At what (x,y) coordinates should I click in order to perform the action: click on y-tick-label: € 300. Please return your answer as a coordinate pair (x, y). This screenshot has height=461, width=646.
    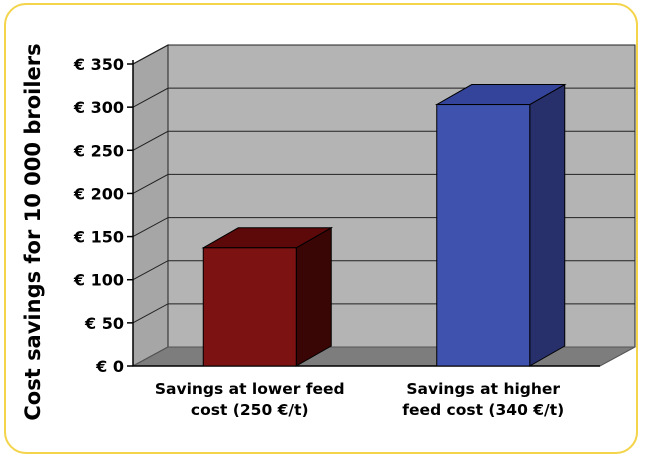
    Looking at the image, I should click on (98, 107).